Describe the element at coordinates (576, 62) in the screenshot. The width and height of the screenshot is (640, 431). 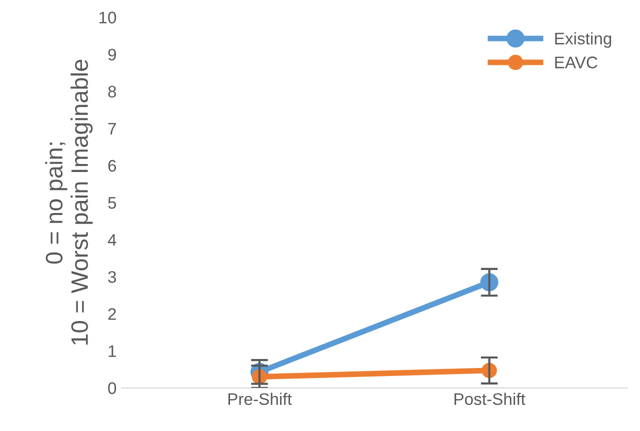
I see `legend-label: EAVC` at that location.